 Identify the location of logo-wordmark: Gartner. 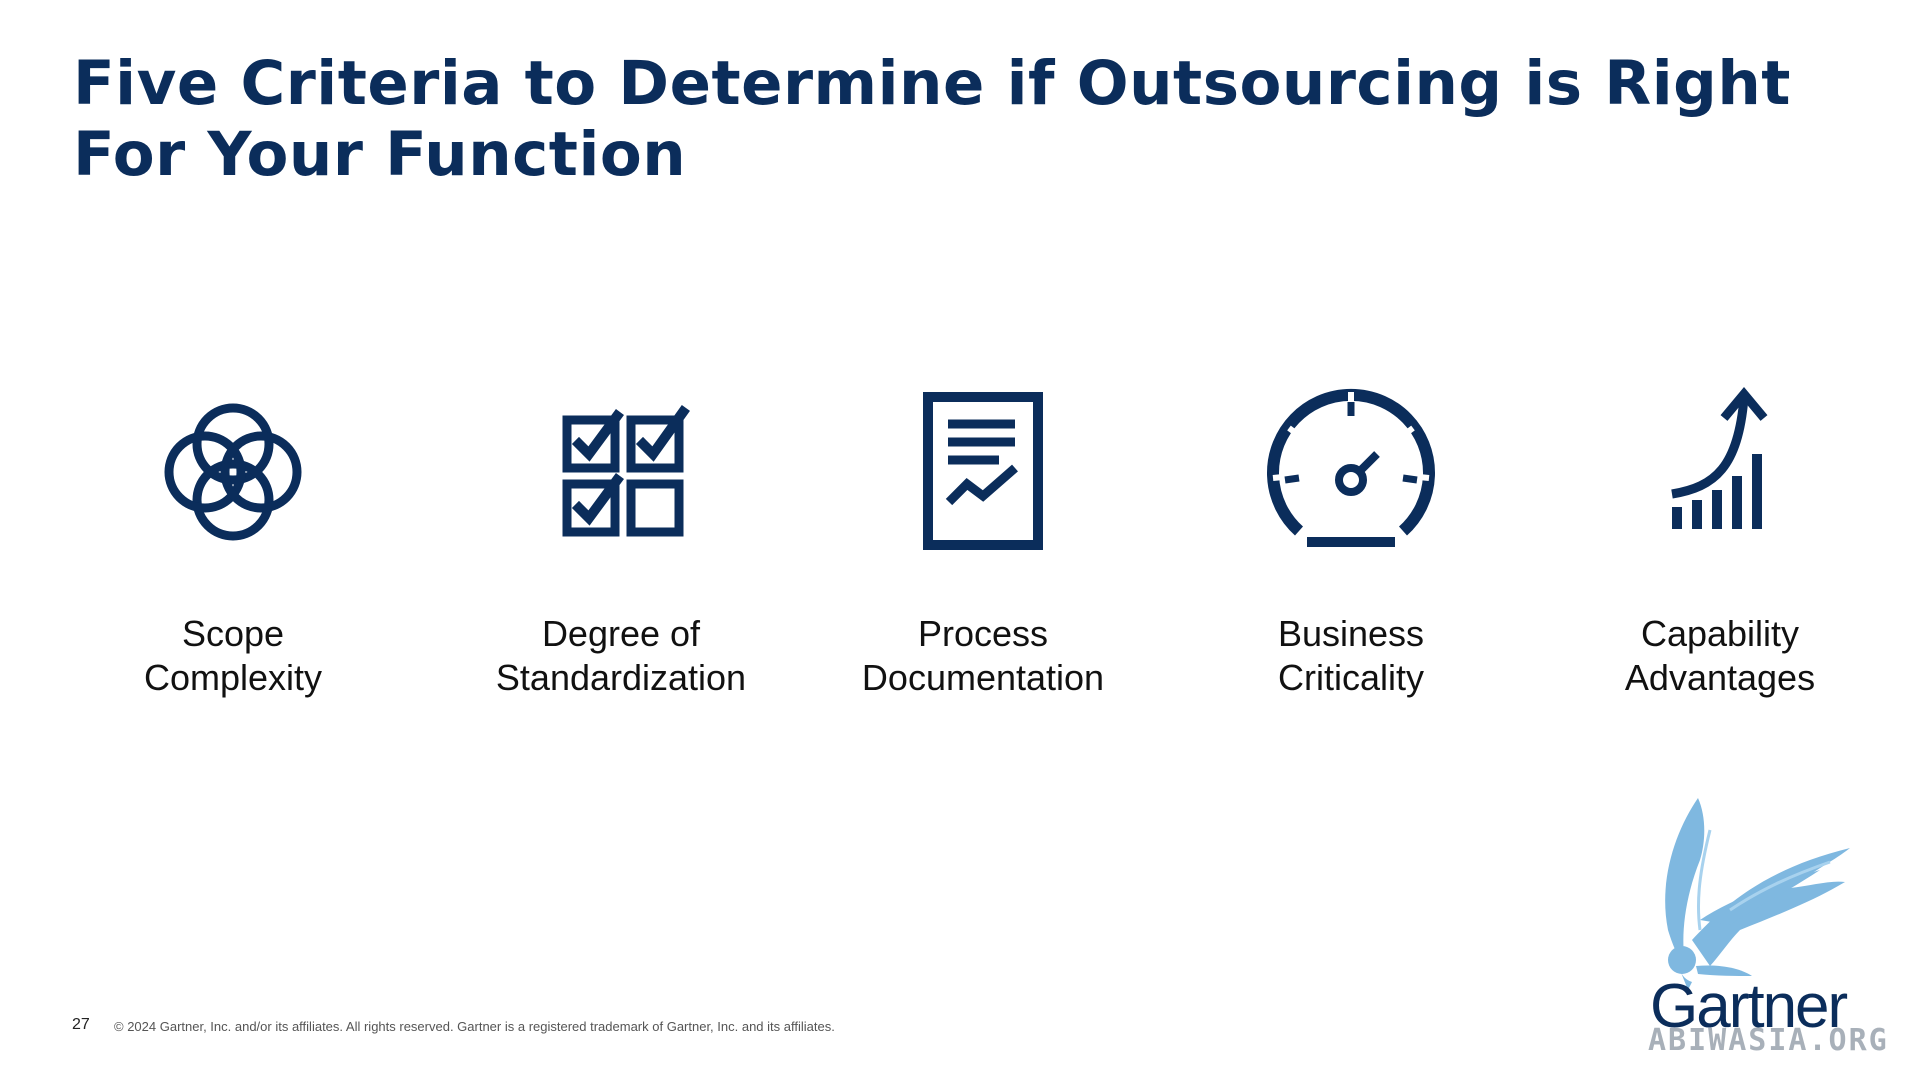
(1749, 1006).